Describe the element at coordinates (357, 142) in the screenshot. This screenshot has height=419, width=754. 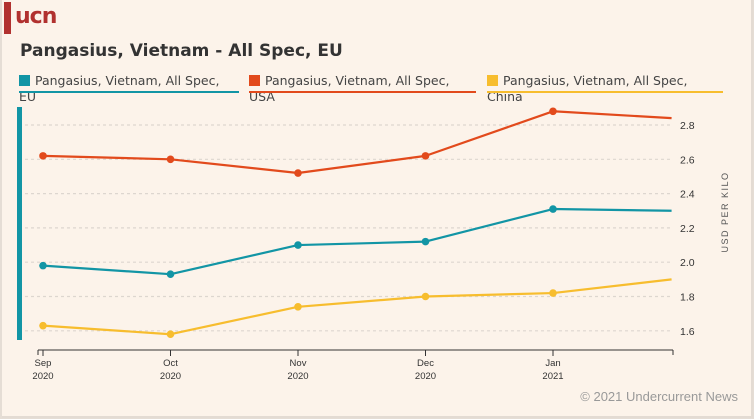
I see `series-line-usa` at that location.